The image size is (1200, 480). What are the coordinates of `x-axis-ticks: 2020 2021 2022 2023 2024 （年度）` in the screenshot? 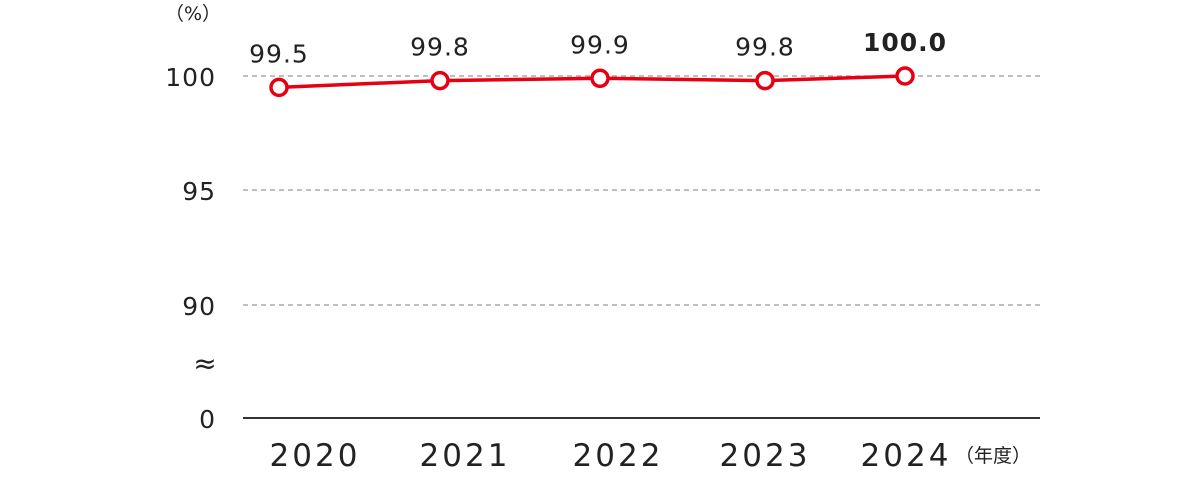 It's located at (650, 456).